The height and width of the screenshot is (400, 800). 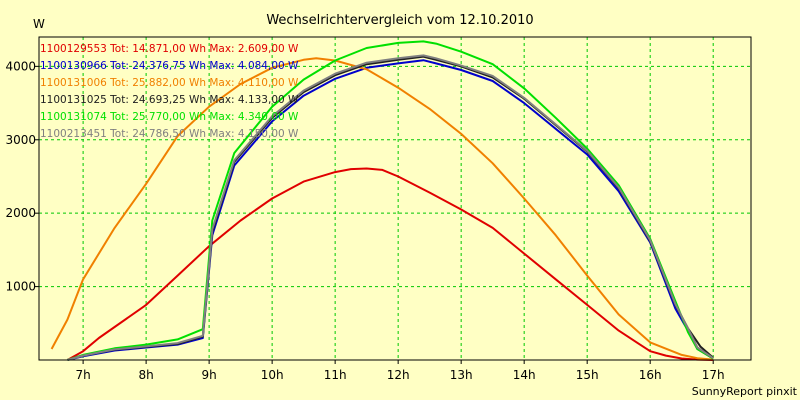 What do you see at coordinates (587, 375) in the screenshot?
I see `x-tick-label: 15h` at bounding box center [587, 375].